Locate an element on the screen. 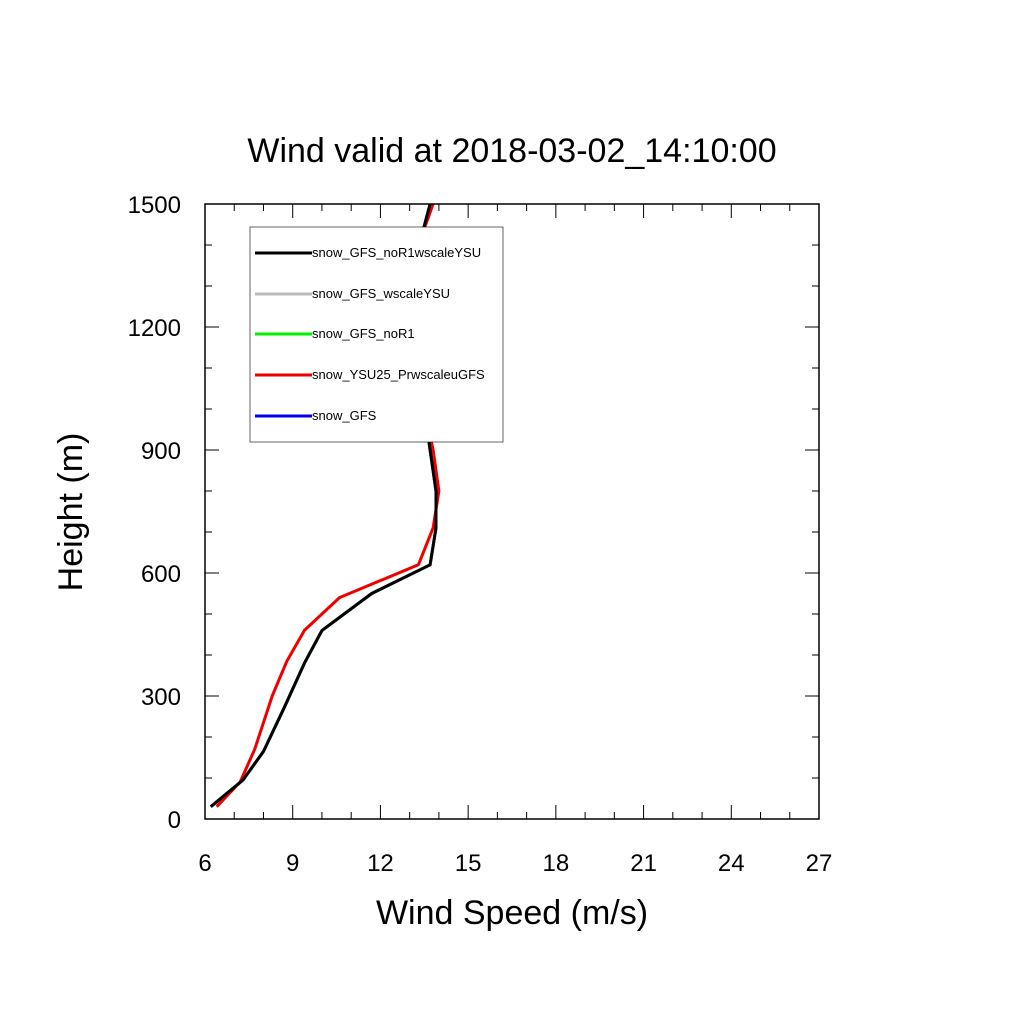  x-tick-label: 18 is located at coordinates (556, 863).